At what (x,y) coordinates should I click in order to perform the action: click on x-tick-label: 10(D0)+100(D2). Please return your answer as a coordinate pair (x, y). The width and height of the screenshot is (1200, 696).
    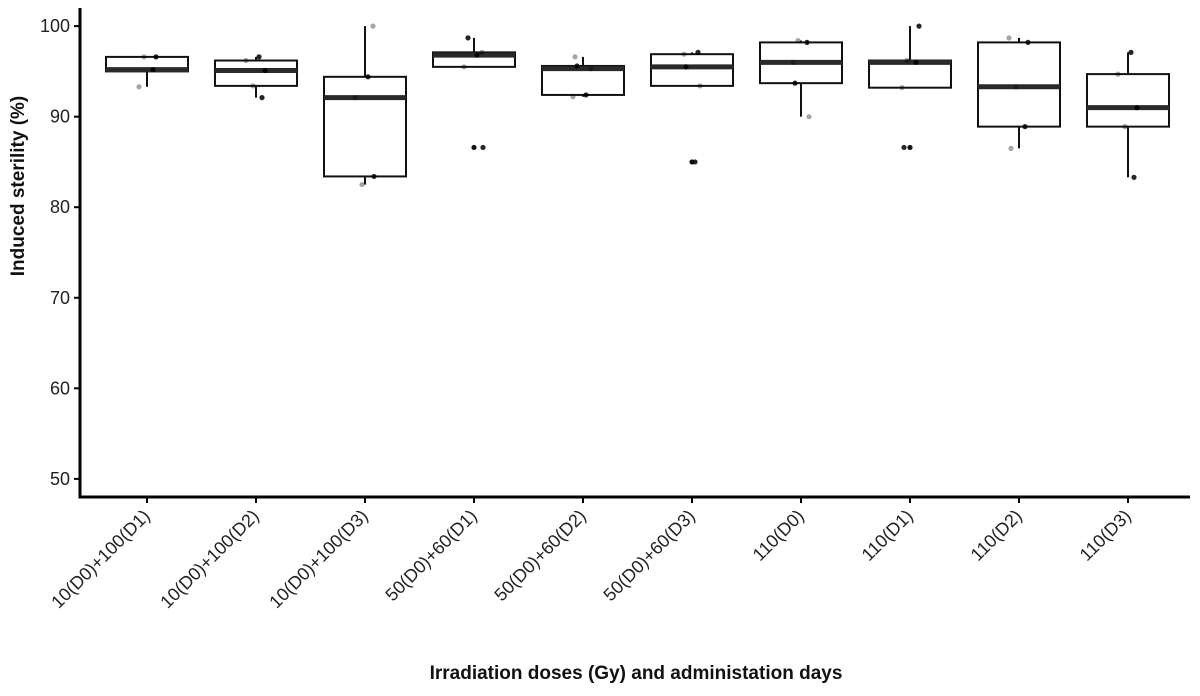
    Looking at the image, I should click on (209, 559).